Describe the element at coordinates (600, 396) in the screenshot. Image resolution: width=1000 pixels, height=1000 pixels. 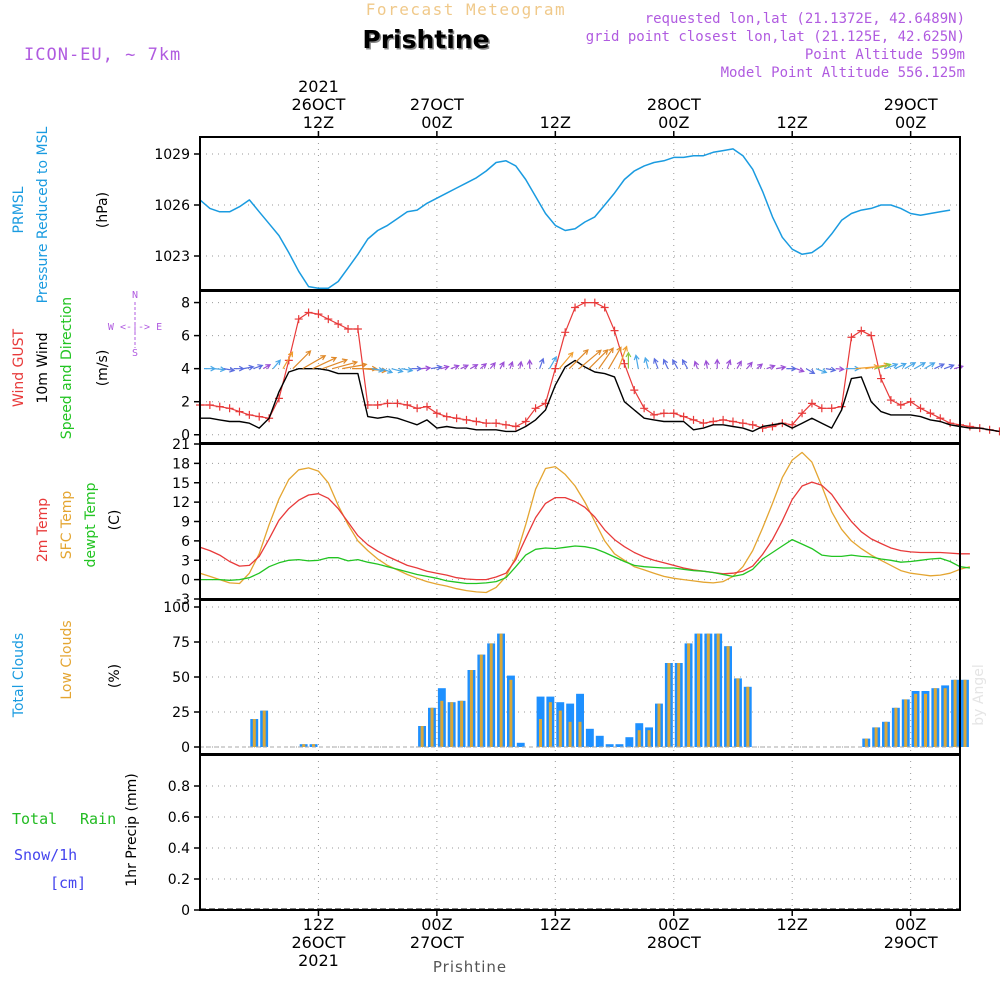
I see `series-line-10m-wind` at that location.